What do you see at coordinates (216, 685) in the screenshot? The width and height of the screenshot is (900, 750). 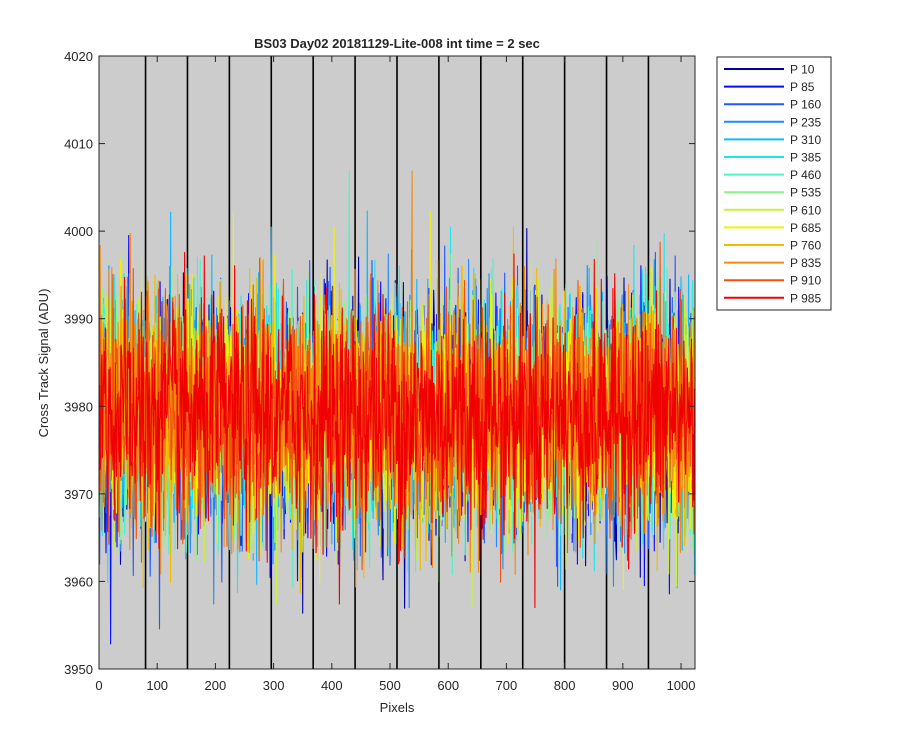 I see `x-tick-label: 200` at bounding box center [216, 685].